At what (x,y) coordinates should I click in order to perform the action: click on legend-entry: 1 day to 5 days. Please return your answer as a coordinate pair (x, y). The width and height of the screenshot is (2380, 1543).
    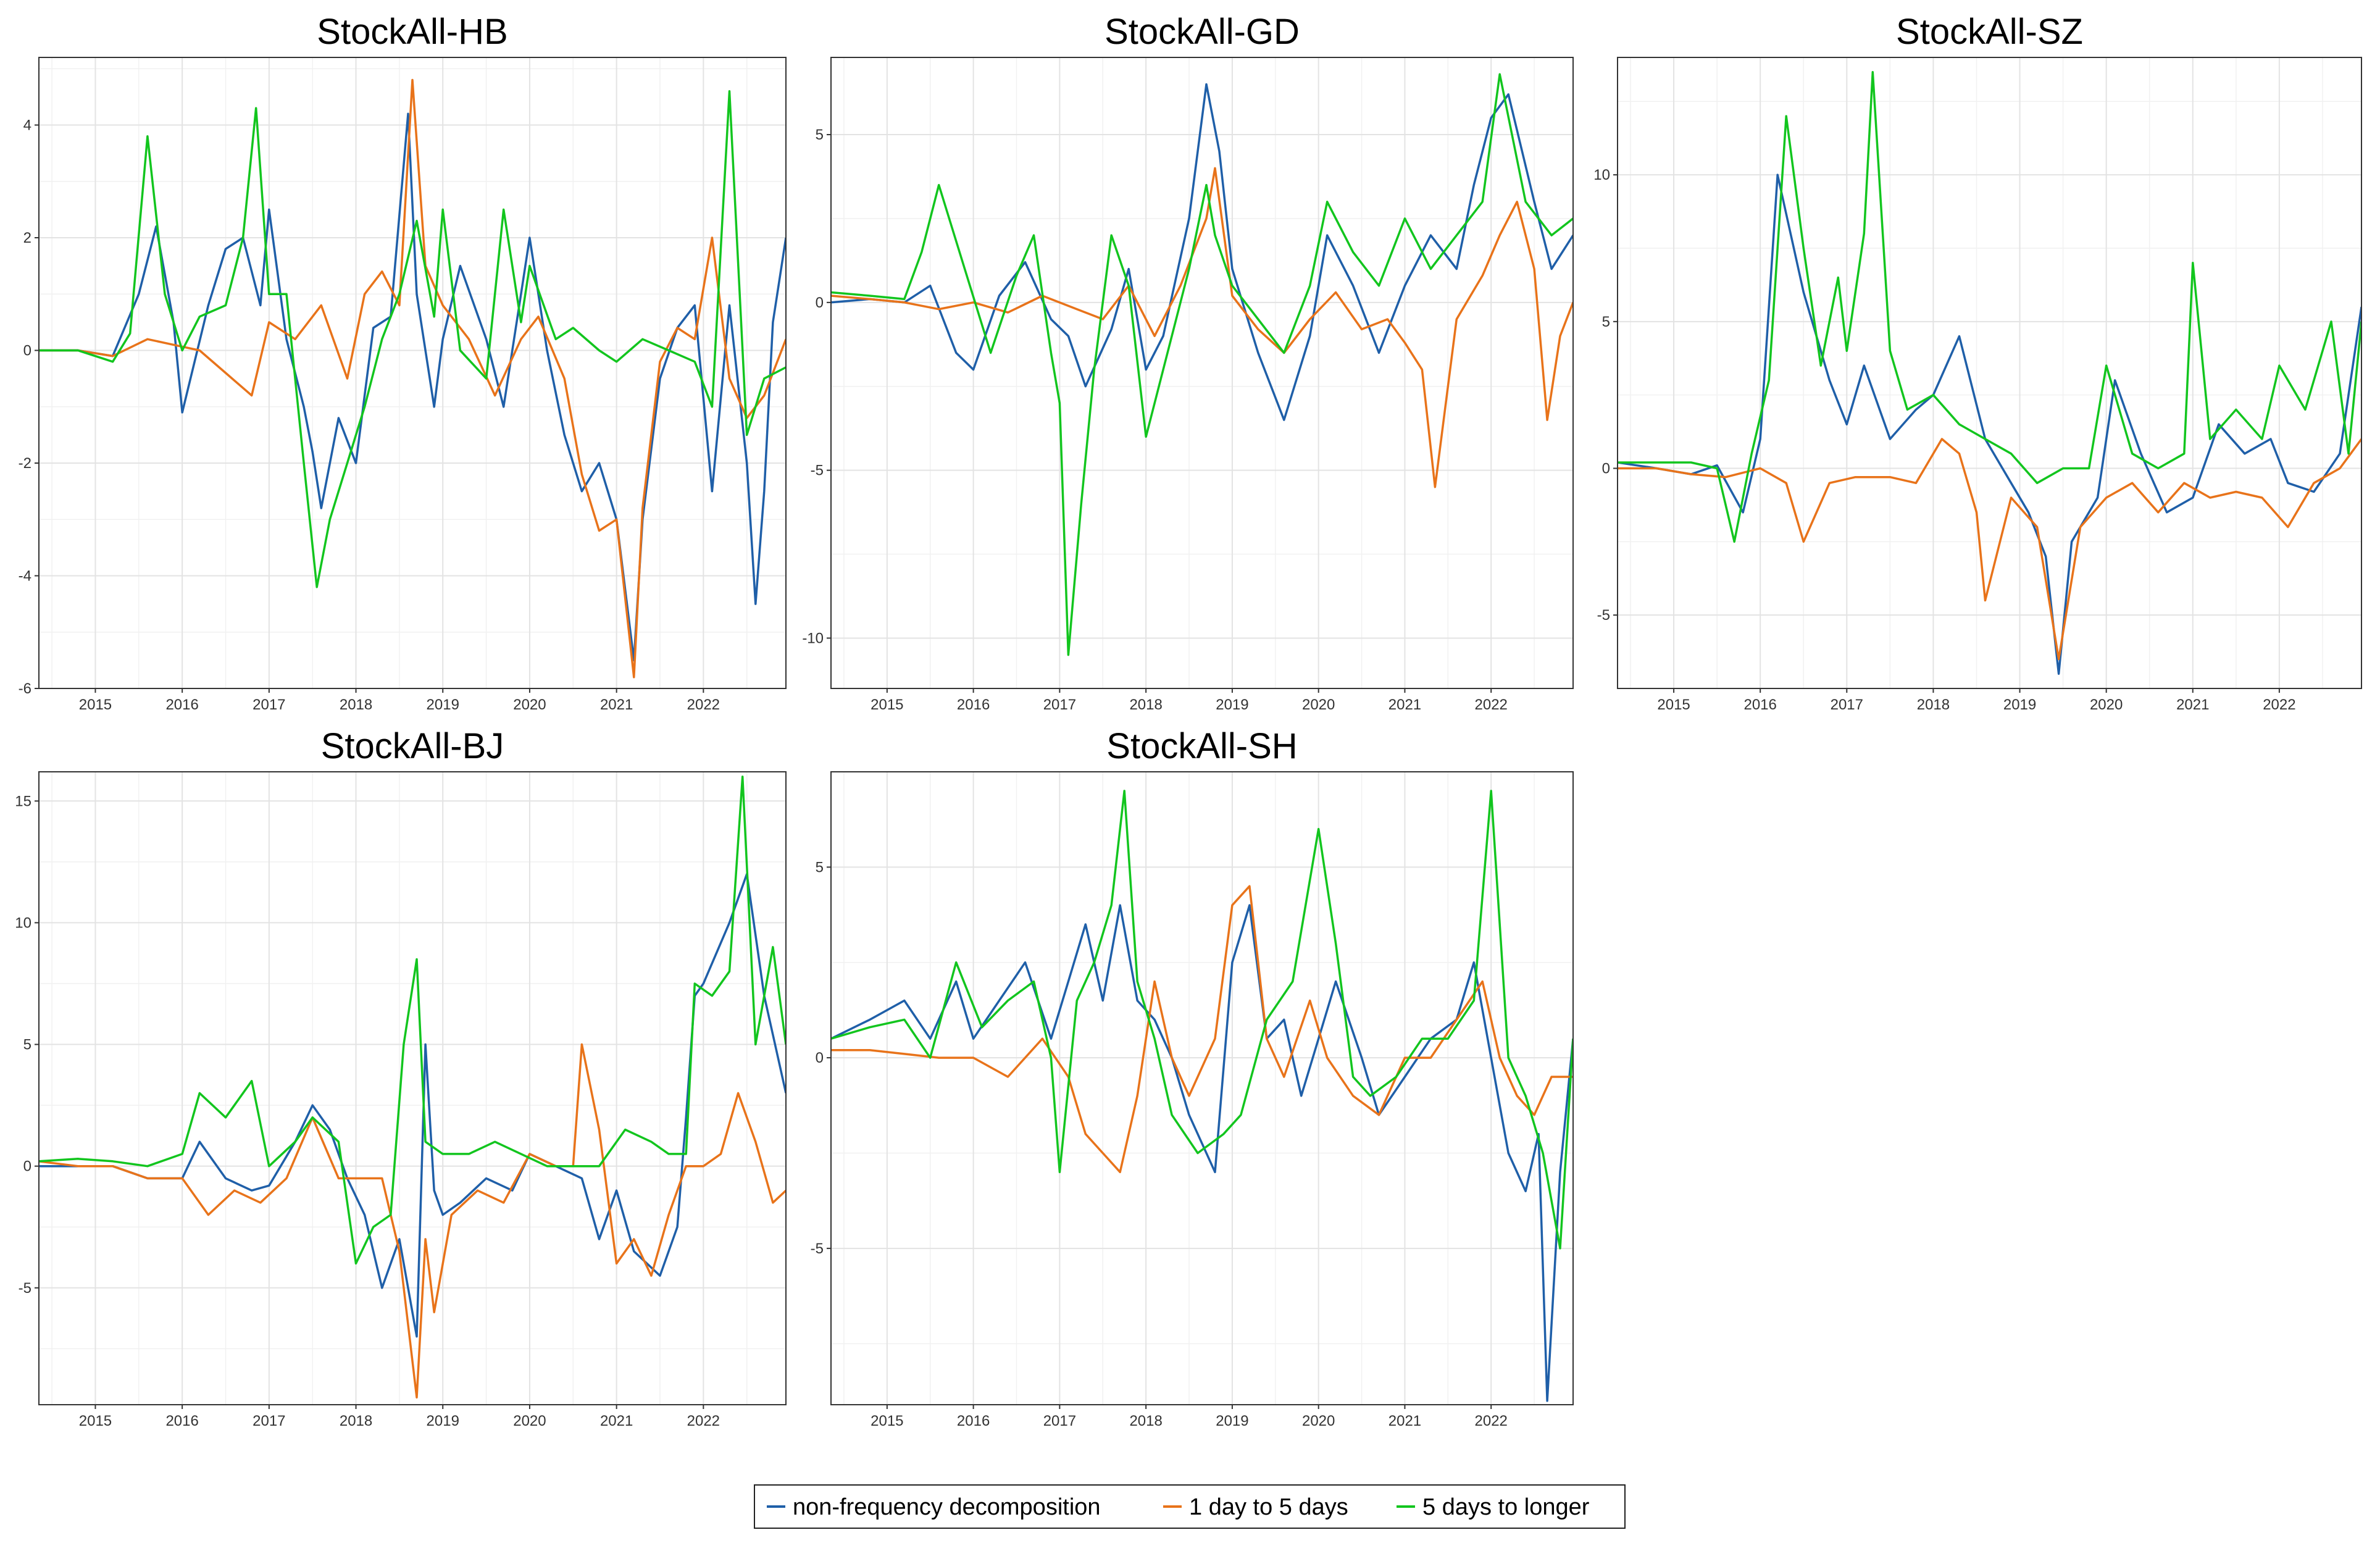
    Looking at the image, I should click on (1255, 1507).